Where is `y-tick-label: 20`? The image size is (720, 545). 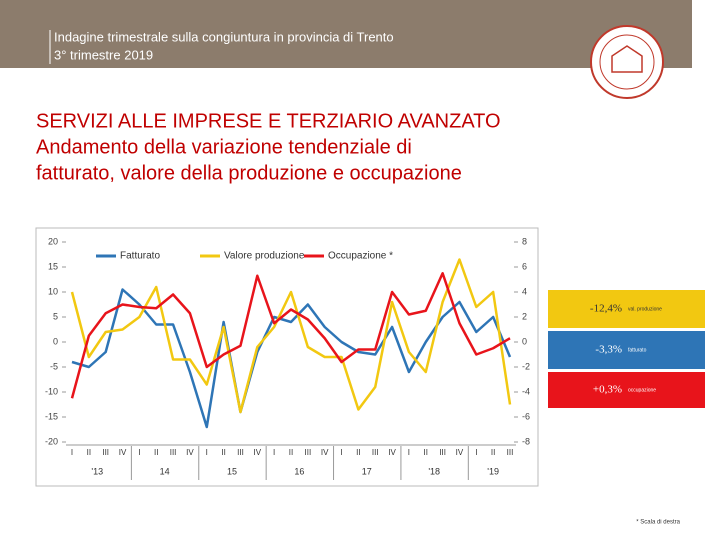
y-tick-label: 20 is located at coordinates (53, 241).